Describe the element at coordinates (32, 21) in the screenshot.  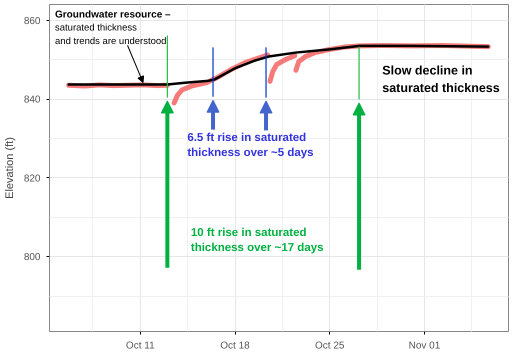
I see `y-tick-label: 860` at that location.